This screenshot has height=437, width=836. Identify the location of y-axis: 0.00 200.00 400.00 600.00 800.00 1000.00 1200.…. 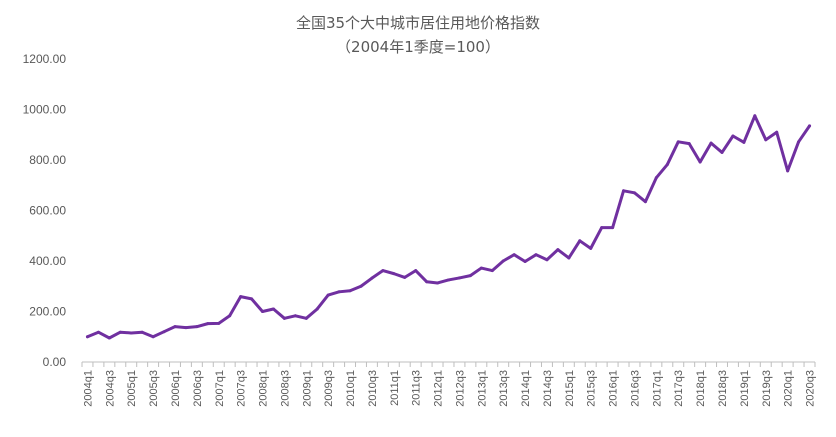
(45, 210).